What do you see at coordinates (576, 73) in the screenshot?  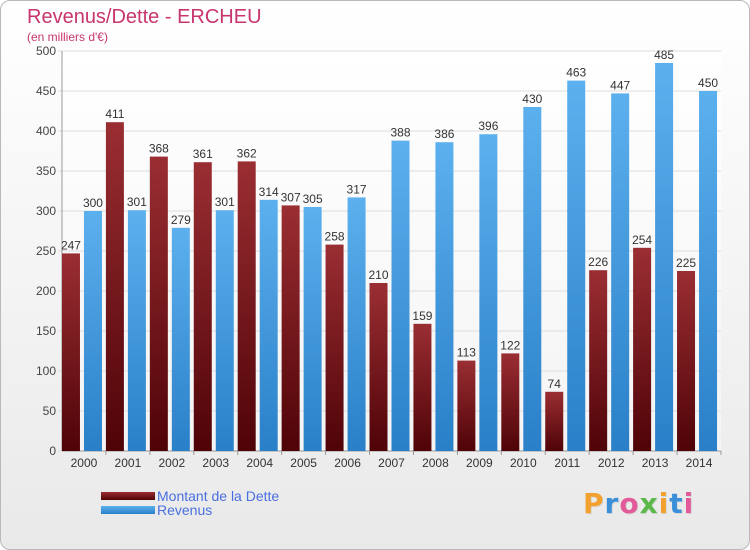 I see `data-label-revenus: 463` at bounding box center [576, 73].